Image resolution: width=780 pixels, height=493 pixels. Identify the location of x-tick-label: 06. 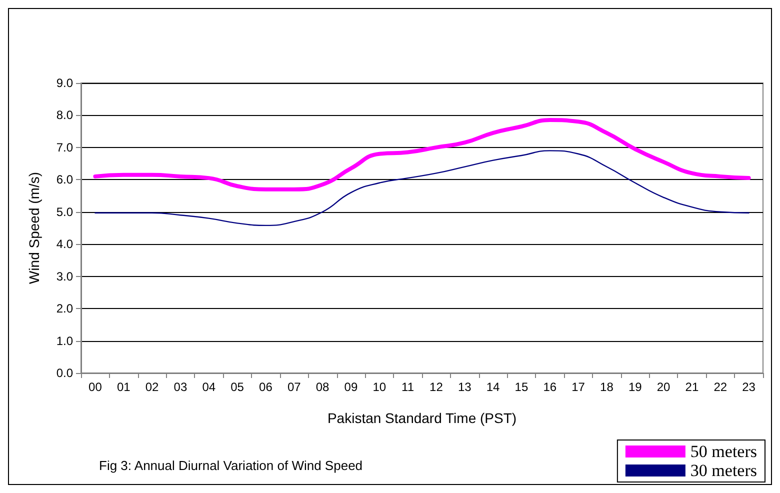
(266, 387).